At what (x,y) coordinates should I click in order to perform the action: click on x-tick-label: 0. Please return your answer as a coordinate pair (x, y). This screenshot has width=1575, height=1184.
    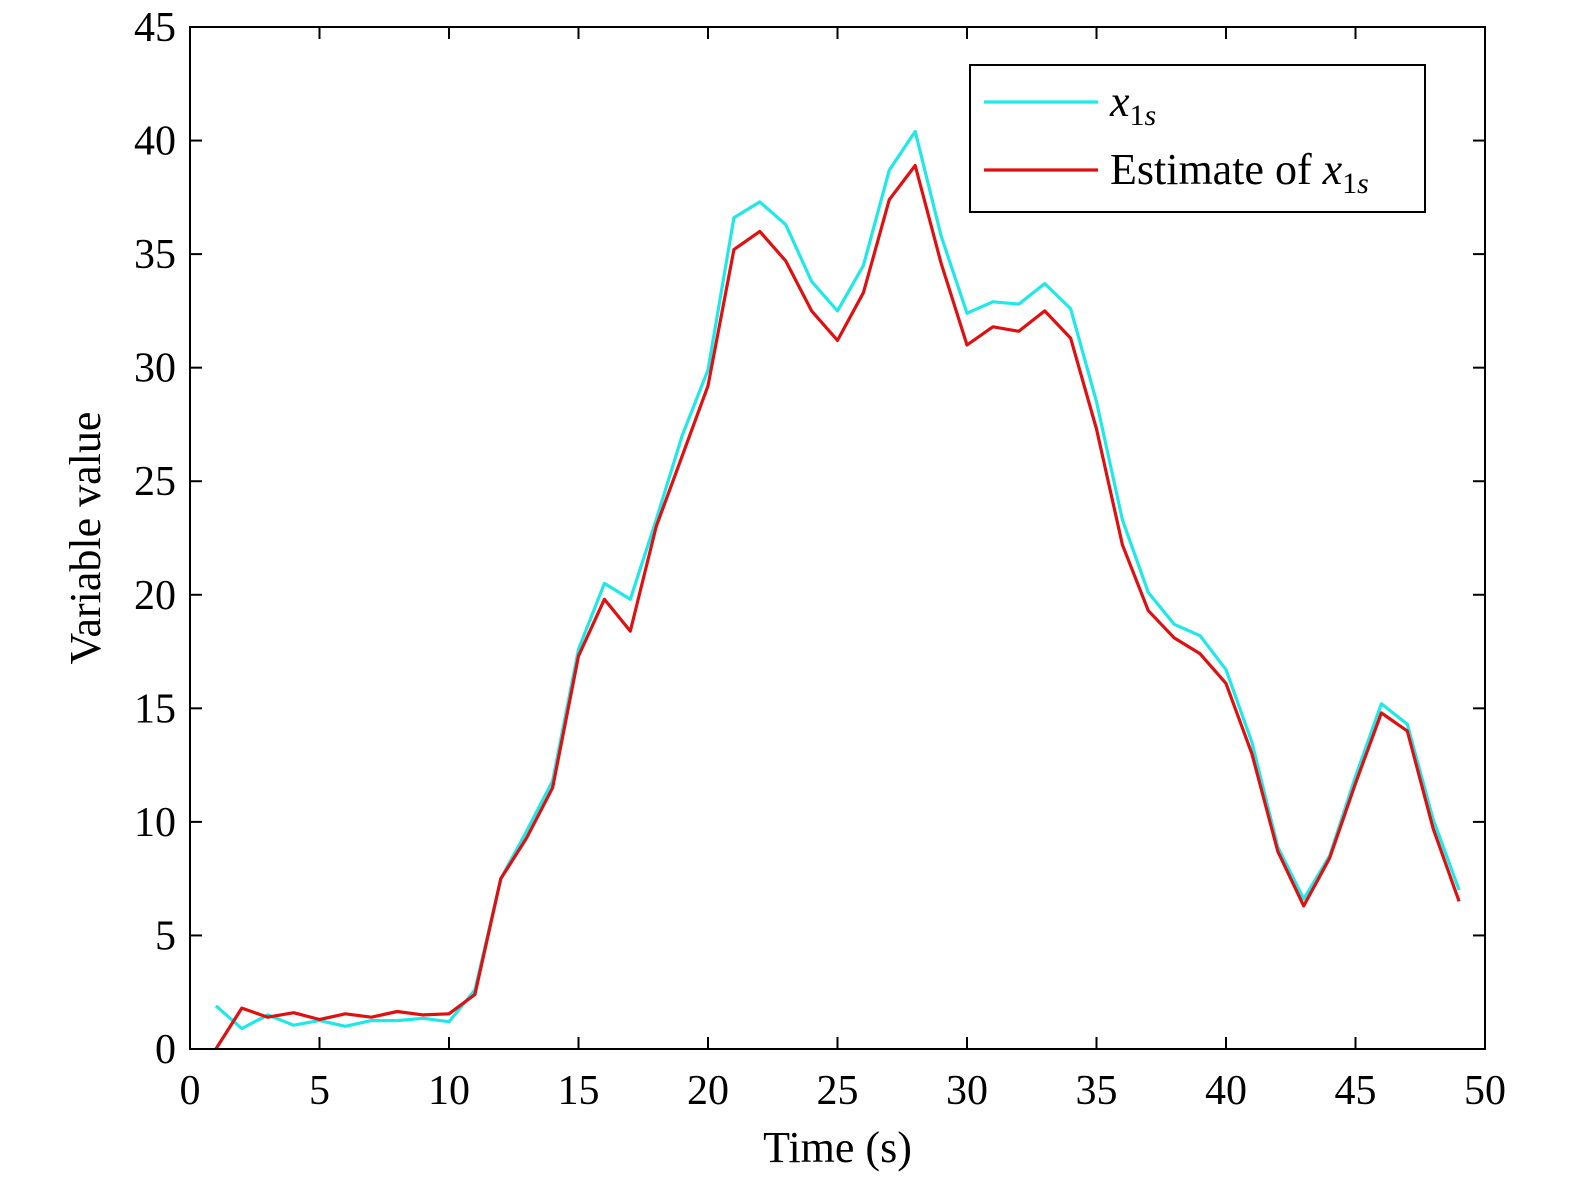
    Looking at the image, I should click on (190, 1091).